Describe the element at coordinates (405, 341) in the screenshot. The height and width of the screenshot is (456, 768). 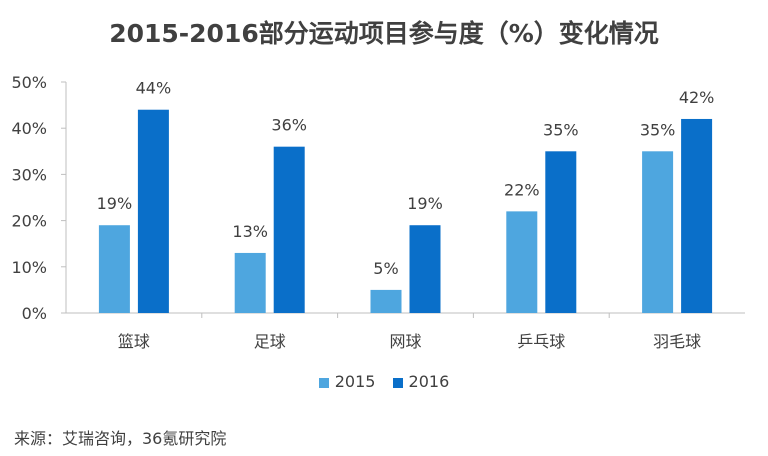
I see `x-tick-label-2: 网球` at that location.